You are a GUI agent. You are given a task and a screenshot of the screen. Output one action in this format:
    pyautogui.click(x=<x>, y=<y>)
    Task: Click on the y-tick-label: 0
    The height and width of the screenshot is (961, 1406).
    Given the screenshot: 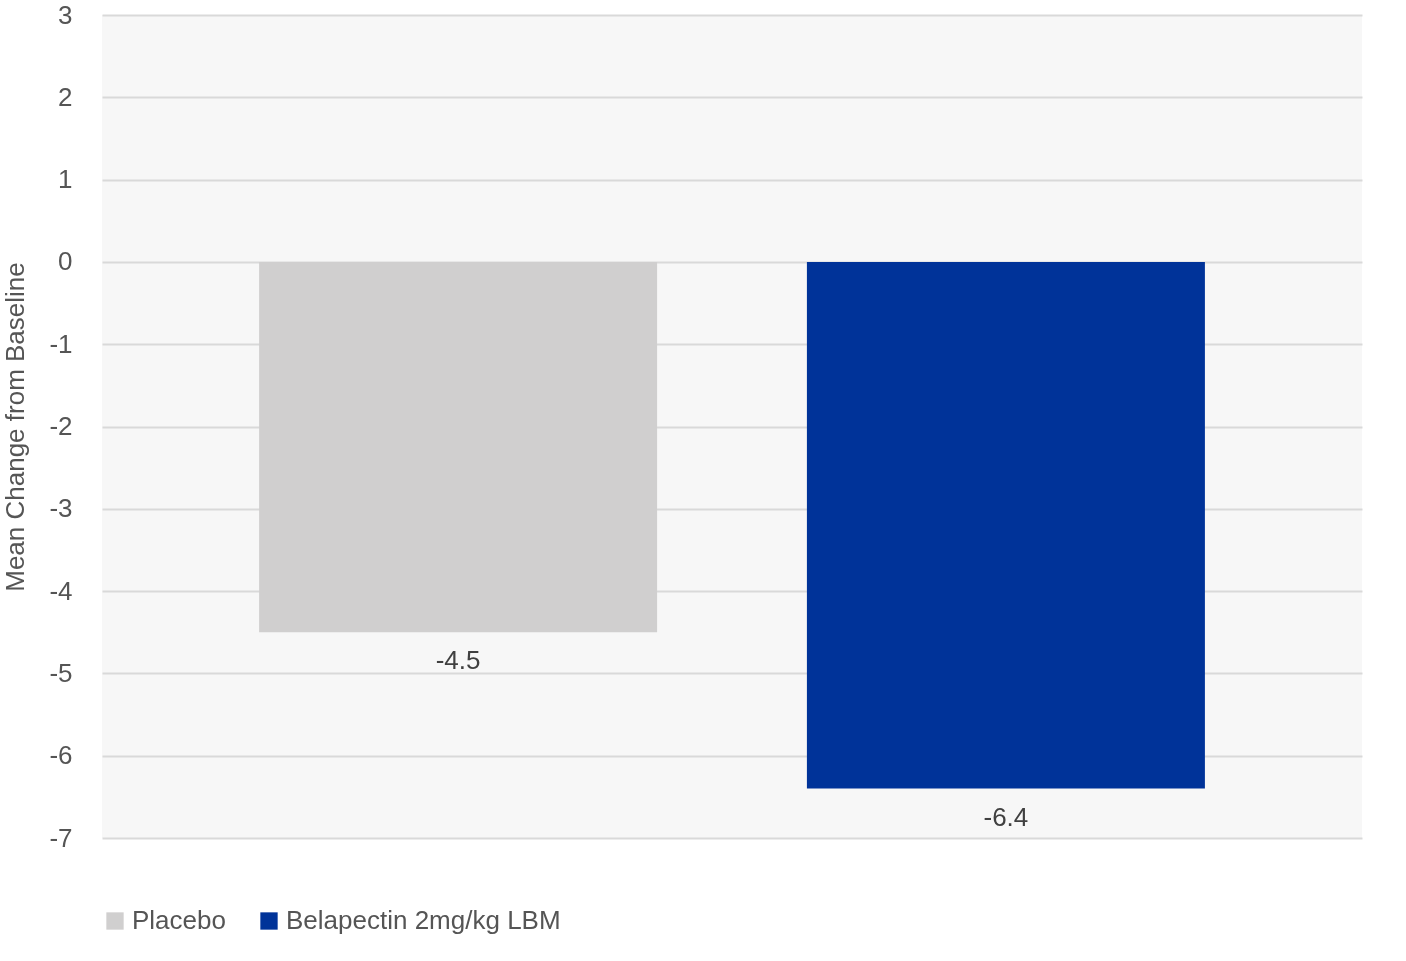 What is the action you would take?
    pyautogui.click(x=65, y=261)
    